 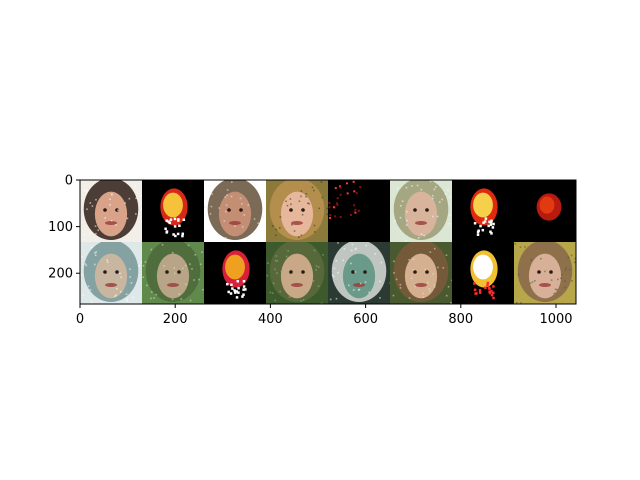 I want to click on x-tick-label: 200, so click(x=175, y=319).